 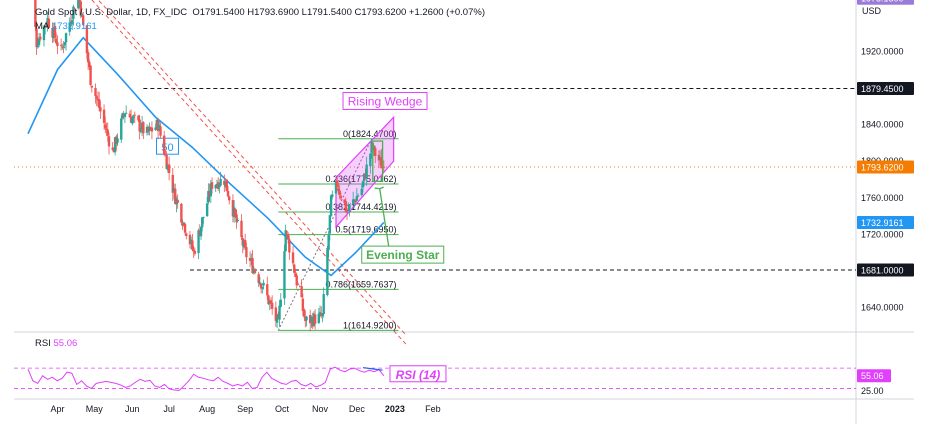 I want to click on rsi-value-tag-label: 55.06, so click(x=872, y=376).